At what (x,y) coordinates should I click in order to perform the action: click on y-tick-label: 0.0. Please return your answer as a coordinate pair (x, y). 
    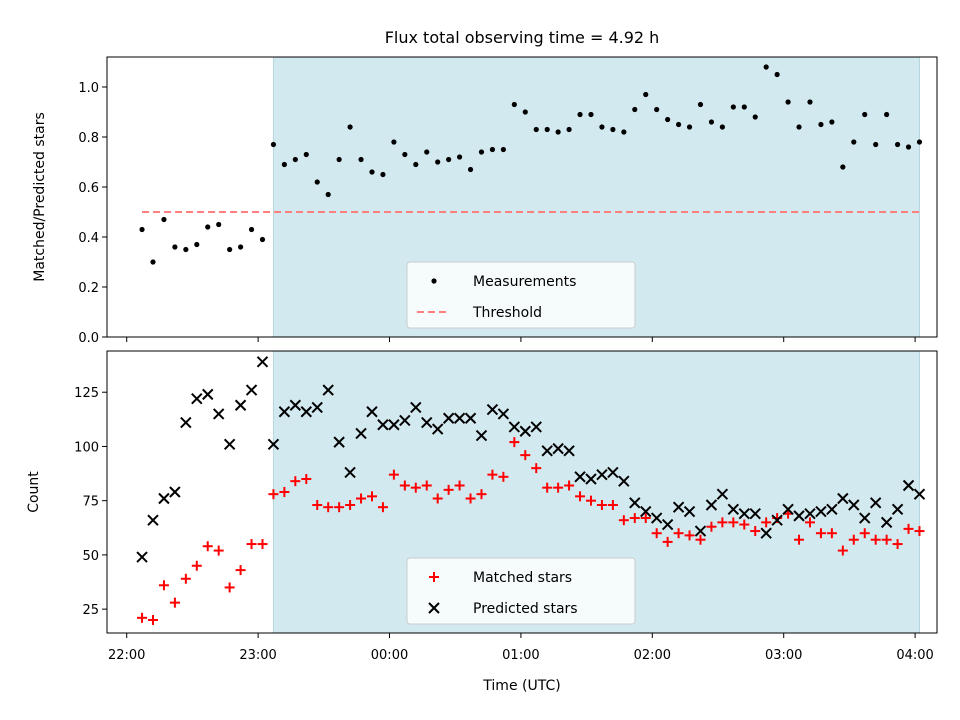
    Looking at the image, I should click on (88, 338).